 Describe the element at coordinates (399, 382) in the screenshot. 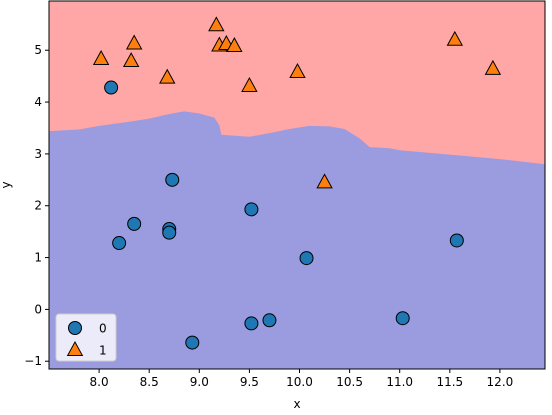

I see `x-tick-label: 11.0` at that location.